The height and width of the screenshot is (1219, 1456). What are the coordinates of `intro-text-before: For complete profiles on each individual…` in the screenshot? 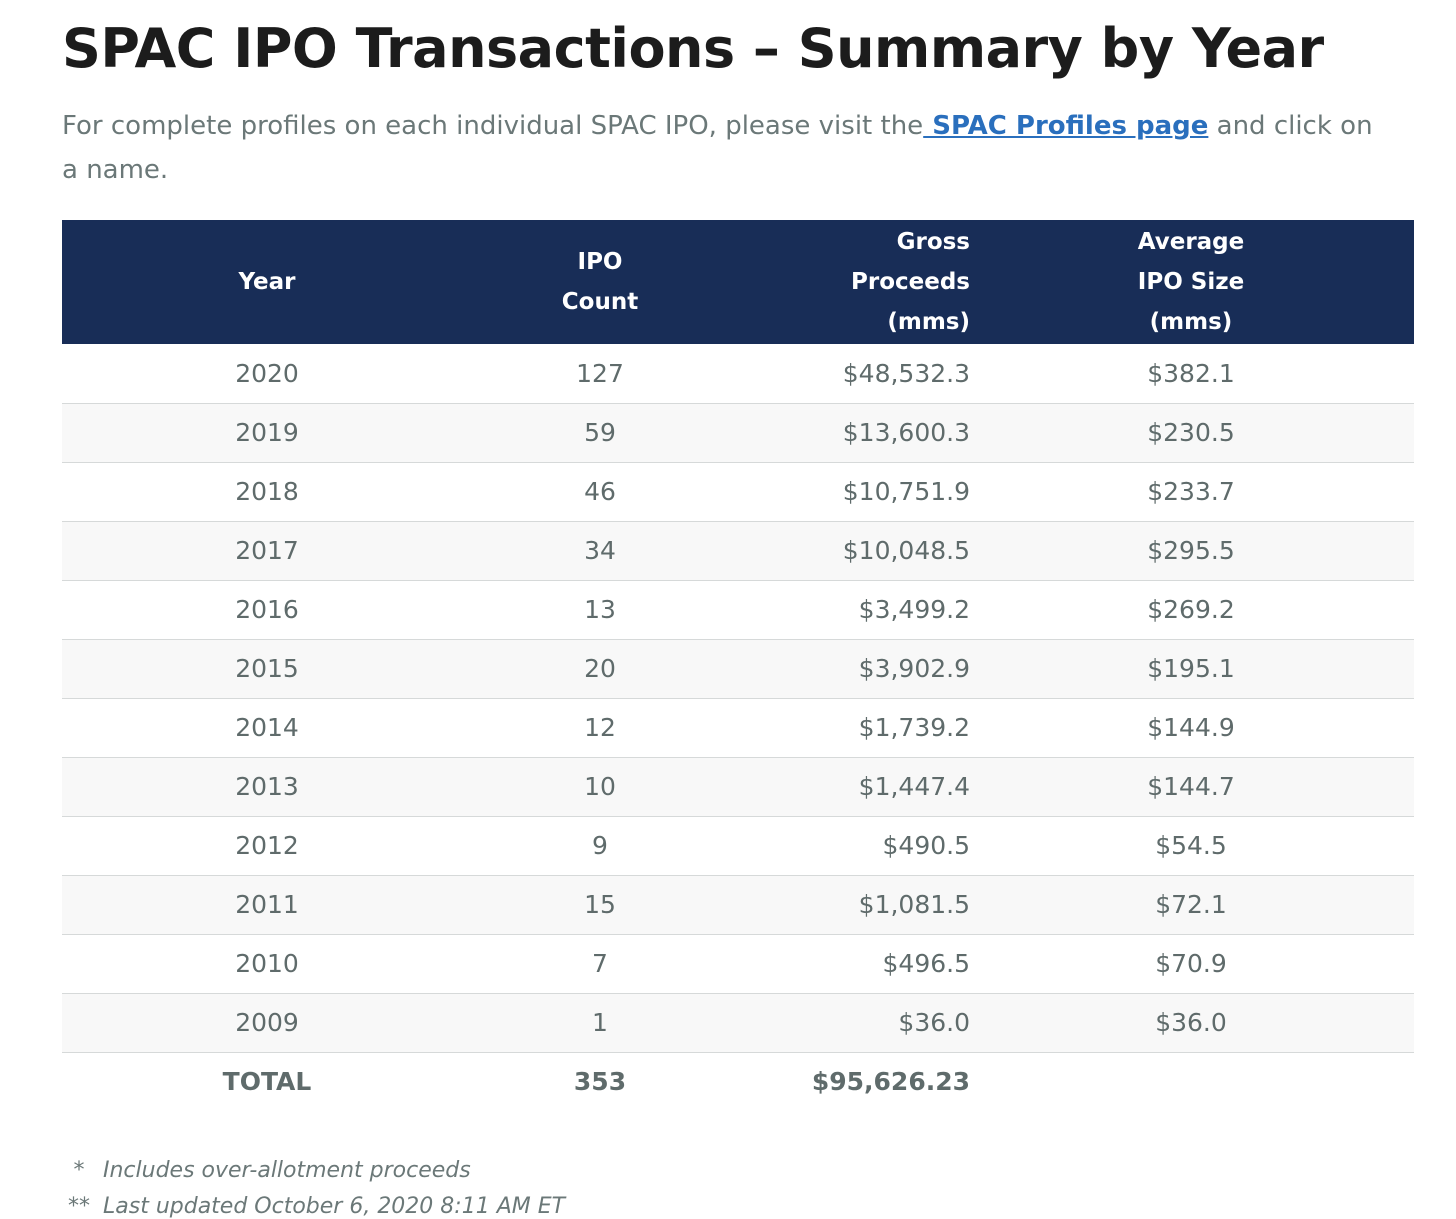 It's located at (493, 126).